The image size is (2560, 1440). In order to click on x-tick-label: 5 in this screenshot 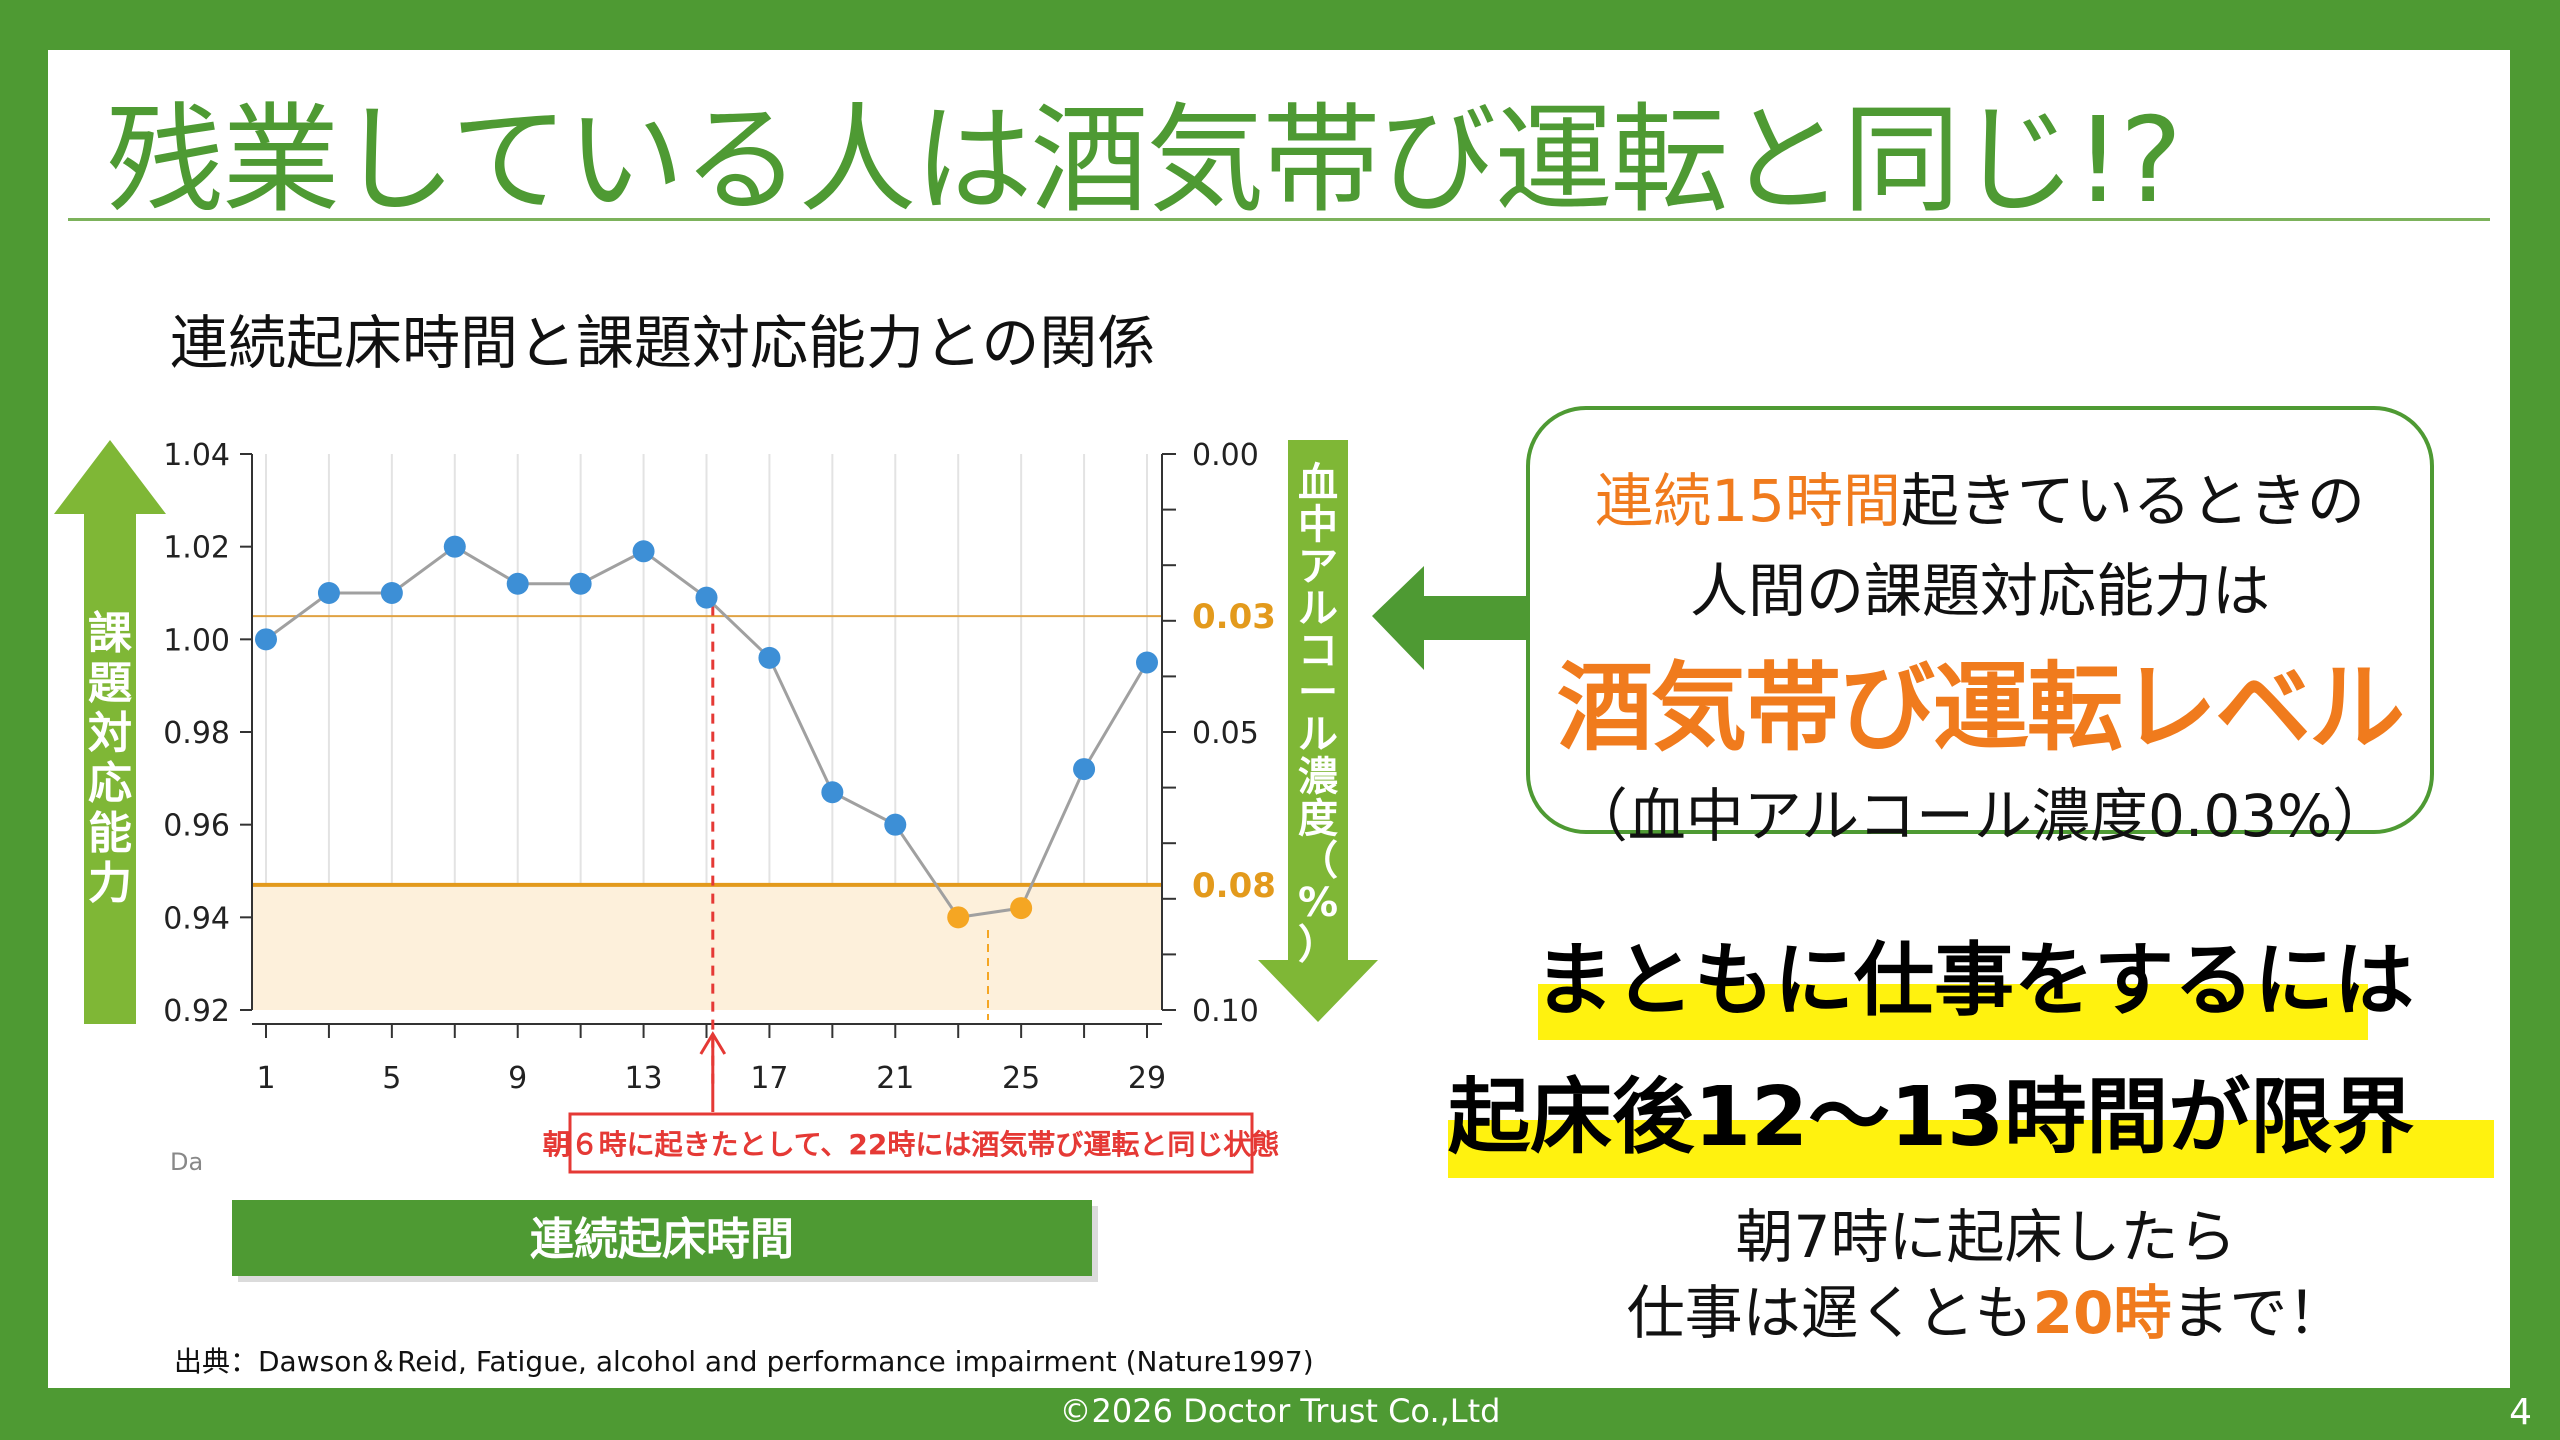, I will do `click(391, 1078)`.